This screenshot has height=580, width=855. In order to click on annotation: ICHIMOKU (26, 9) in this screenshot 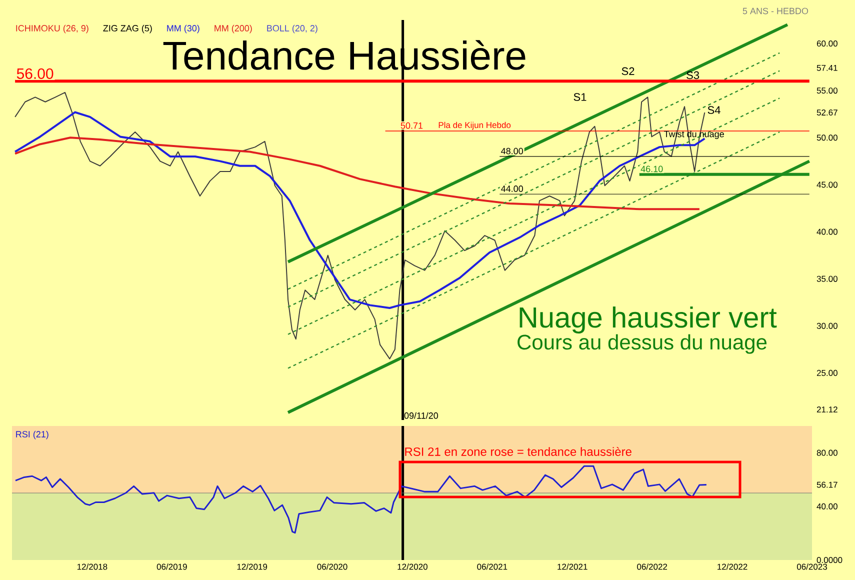, I will do `click(52, 29)`.